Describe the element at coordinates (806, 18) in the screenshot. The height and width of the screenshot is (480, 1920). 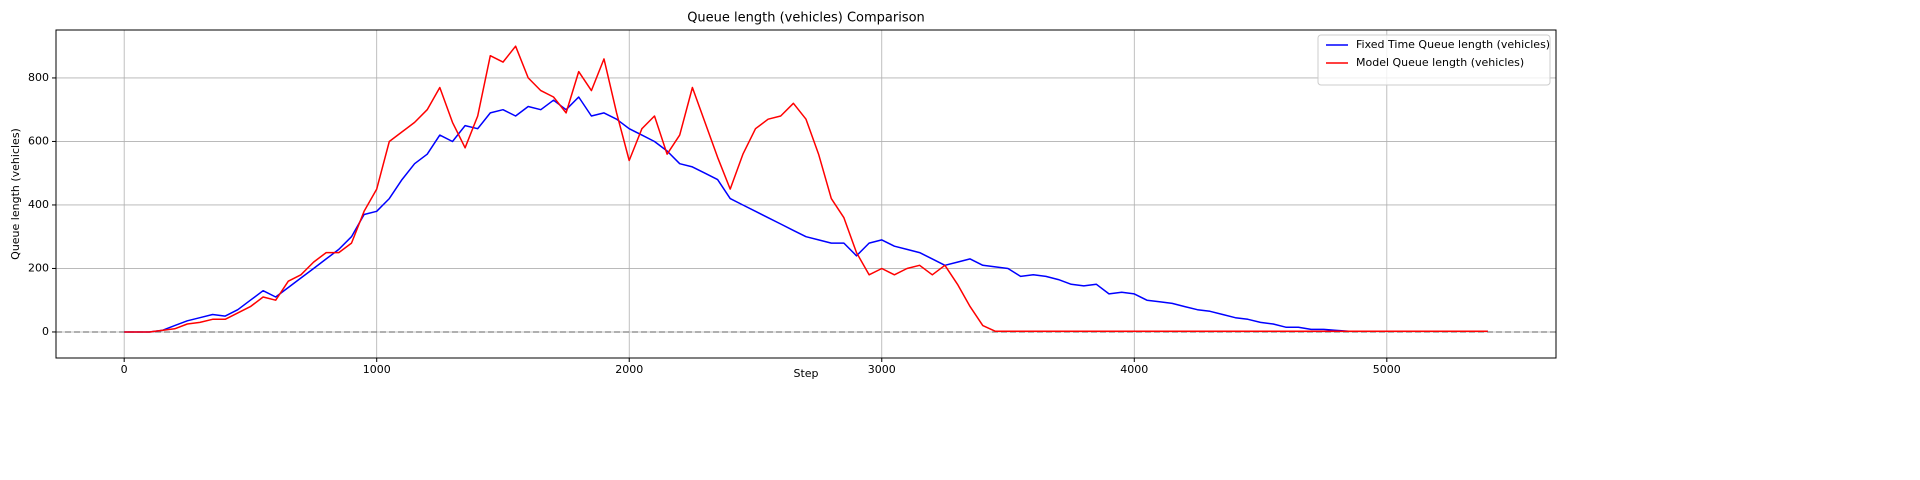
I see `chart-title: Queue length (vehicles) Comparison` at that location.